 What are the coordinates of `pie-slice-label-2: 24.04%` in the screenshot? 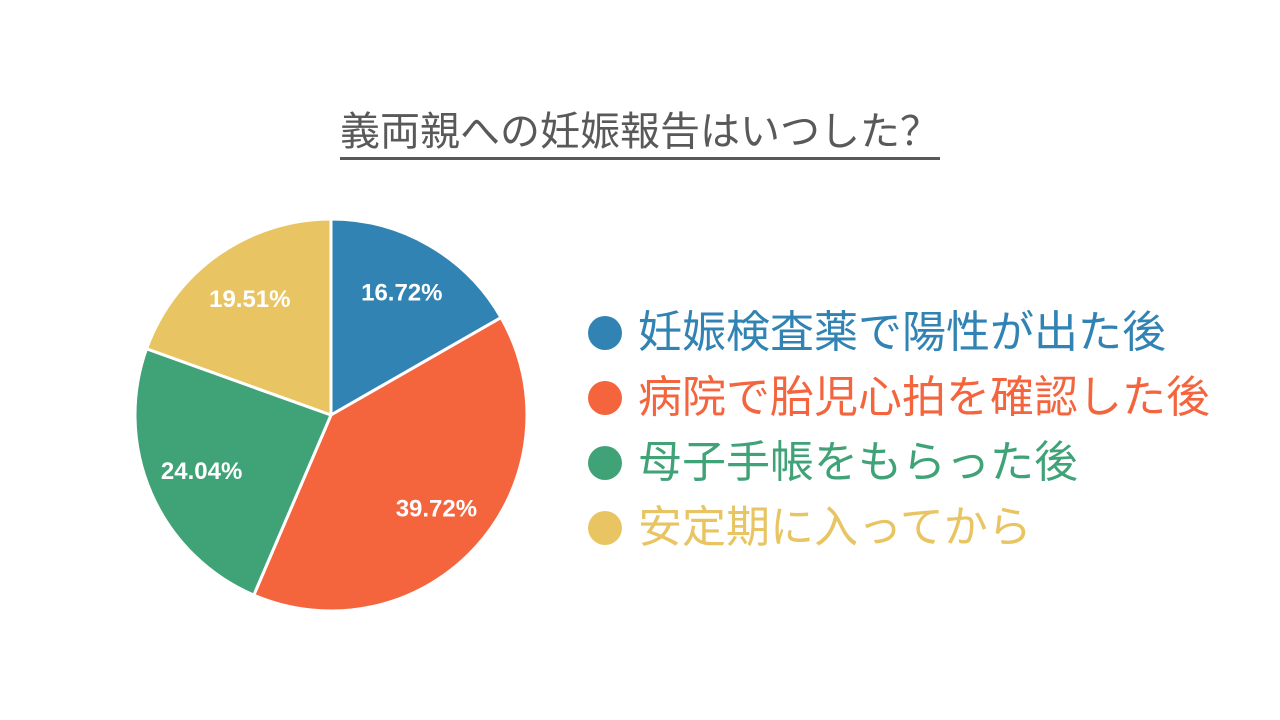 It's located at (201, 471).